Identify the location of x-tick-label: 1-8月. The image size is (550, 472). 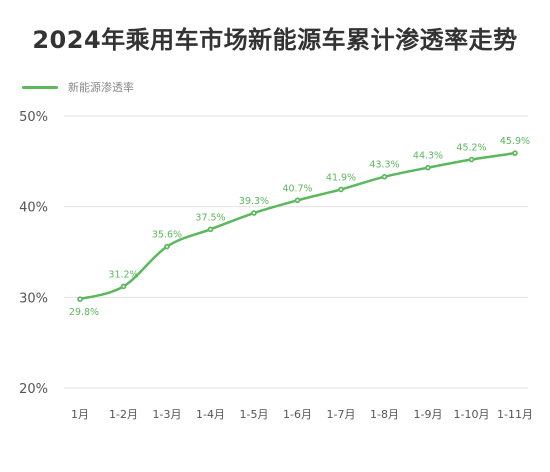
(384, 414).